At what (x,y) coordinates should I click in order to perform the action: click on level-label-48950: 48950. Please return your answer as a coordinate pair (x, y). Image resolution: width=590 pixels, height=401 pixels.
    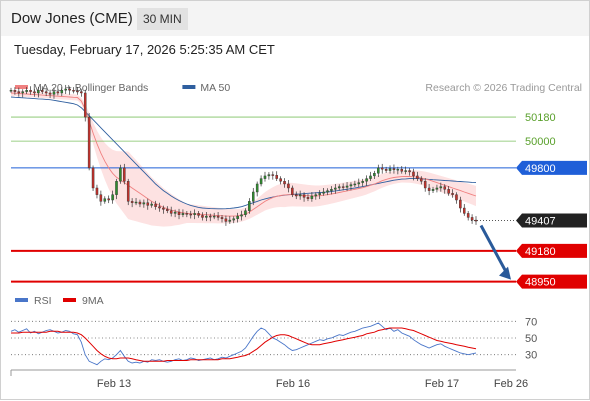
    Looking at the image, I should click on (540, 283).